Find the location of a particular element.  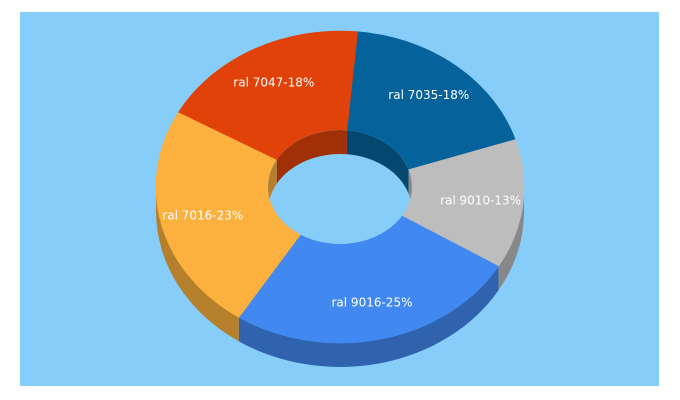

slice-label-1: ral 7035-18% is located at coordinates (428, 95).